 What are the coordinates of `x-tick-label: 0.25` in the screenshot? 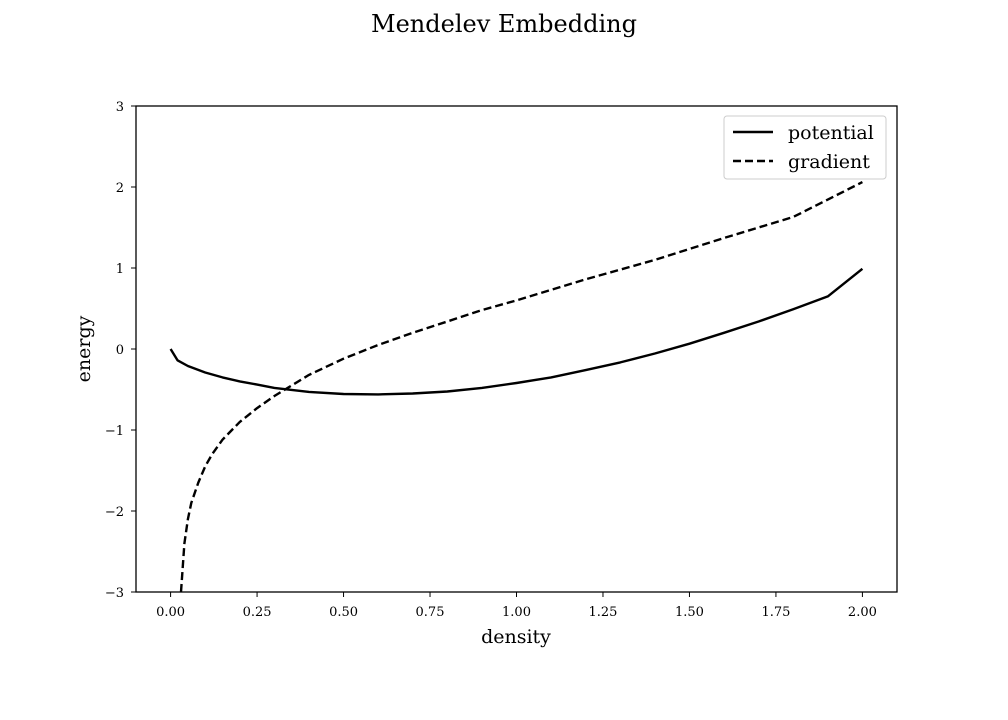 It's located at (257, 612).